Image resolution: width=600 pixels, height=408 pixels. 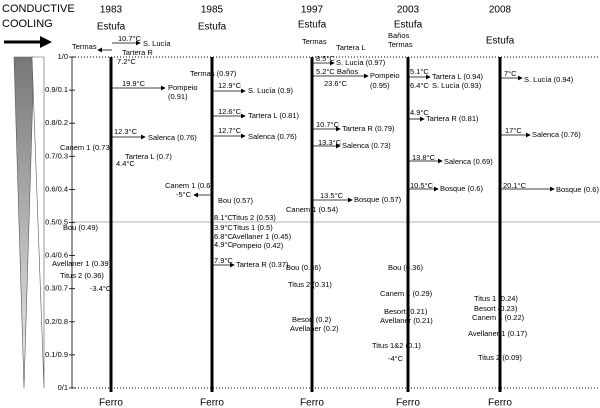 What do you see at coordinates (223, 260) in the screenshot?
I see `label: 7.9°C` at bounding box center [223, 260].